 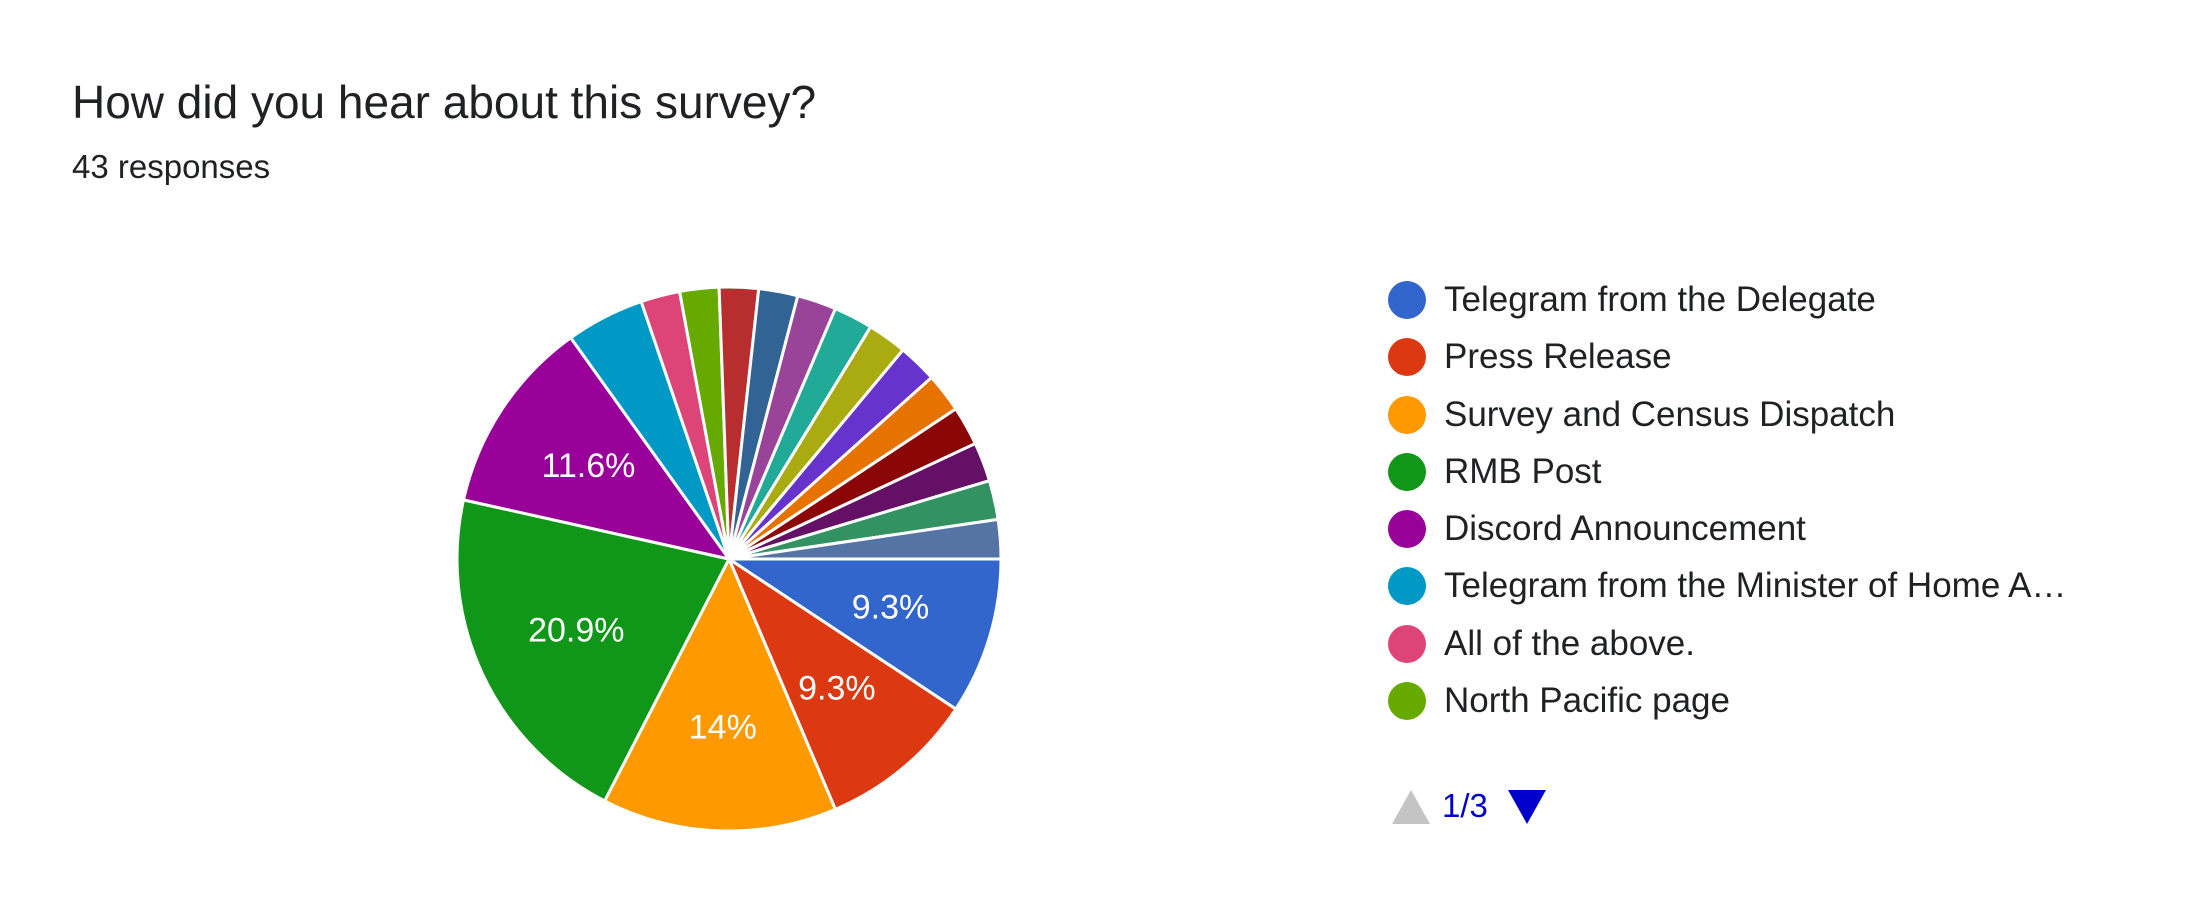 What do you see at coordinates (1411, 807) in the screenshot?
I see `page-up-icon` at bounding box center [1411, 807].